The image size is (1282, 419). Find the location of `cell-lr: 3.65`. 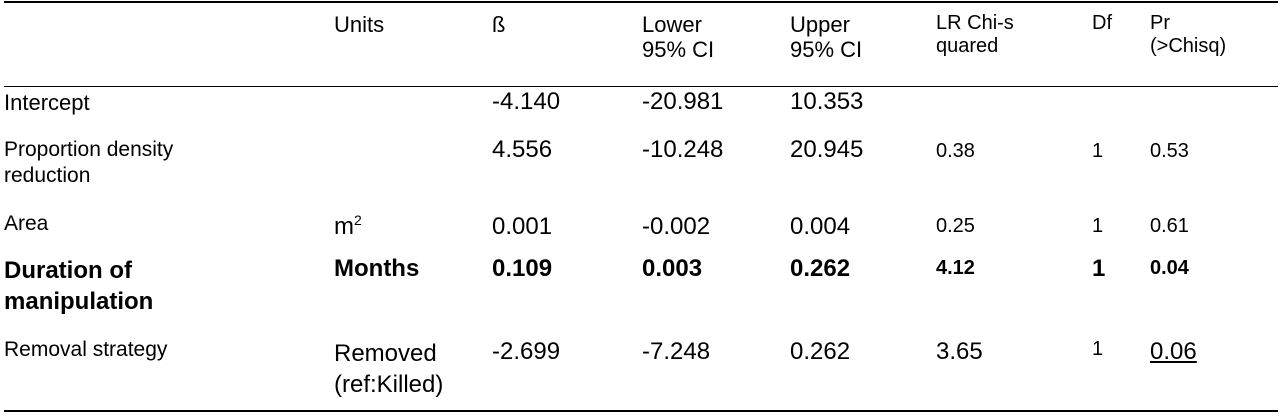

cell-lr: 3.65 is located at coordinates (959, 351).